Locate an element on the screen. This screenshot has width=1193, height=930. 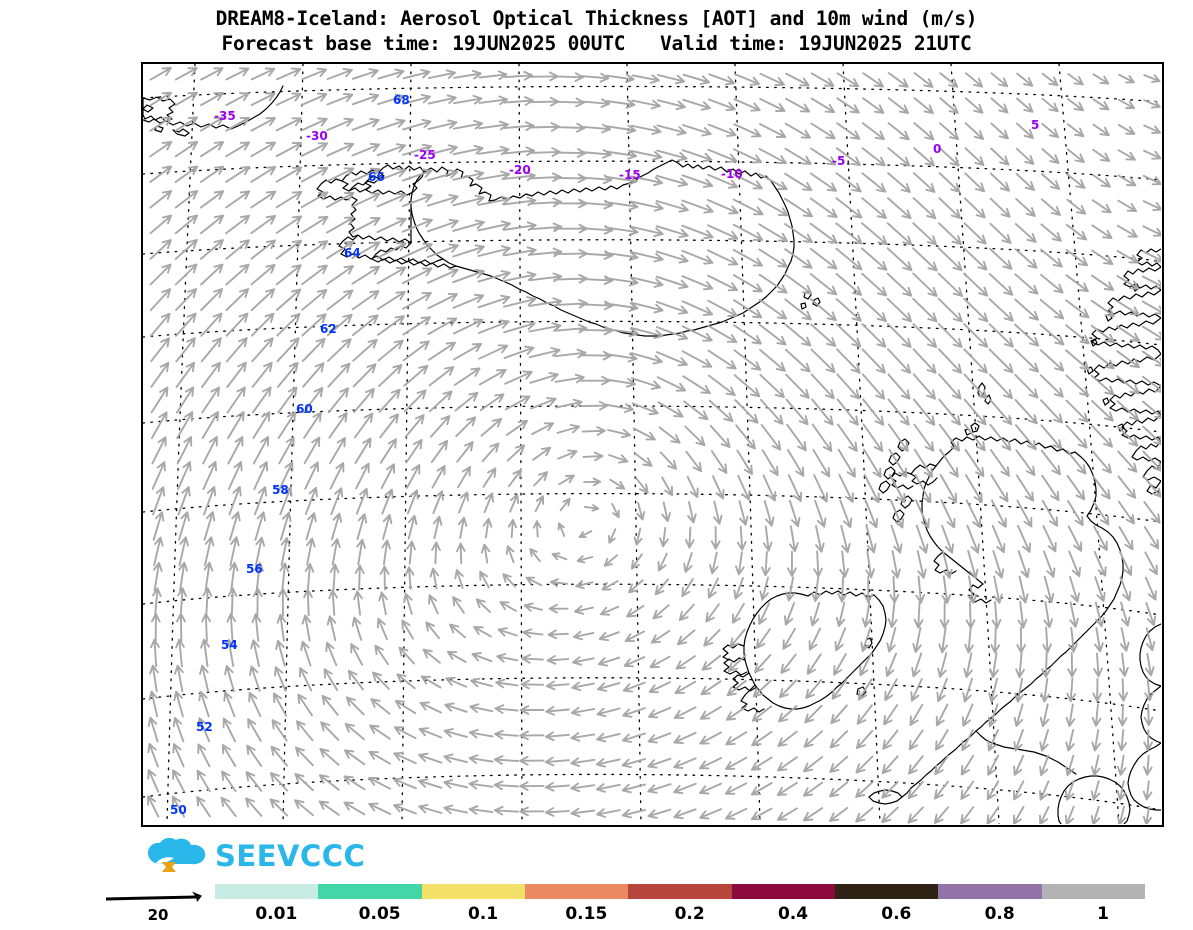
wind-scale-arrow is located at coordinates (153, 896).